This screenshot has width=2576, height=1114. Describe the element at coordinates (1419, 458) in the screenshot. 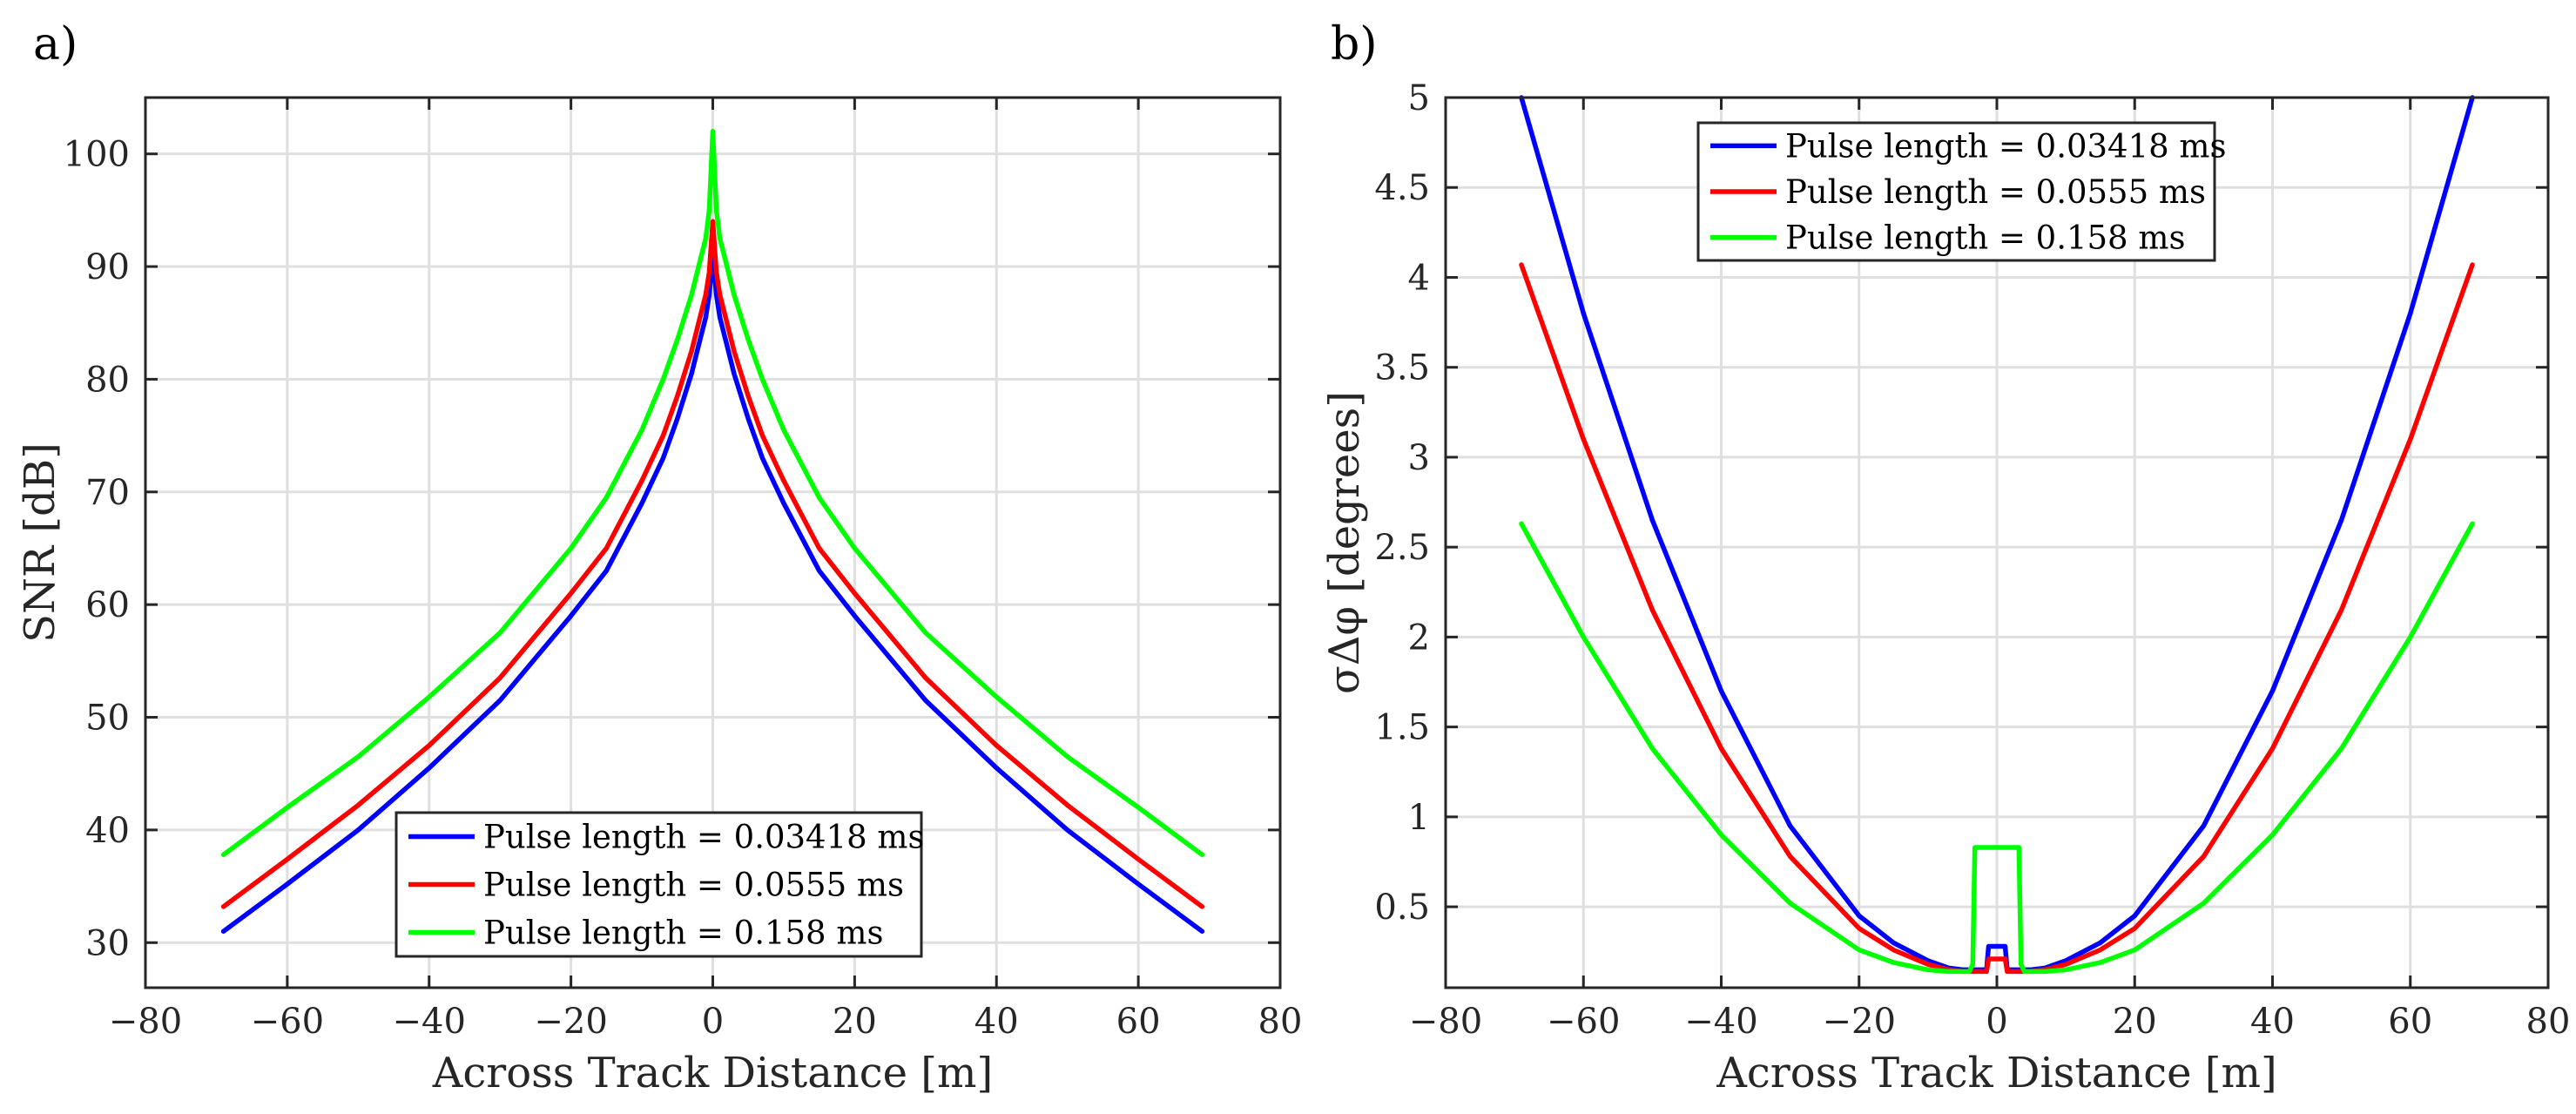

I see `y-tick-label: 3` at that location.